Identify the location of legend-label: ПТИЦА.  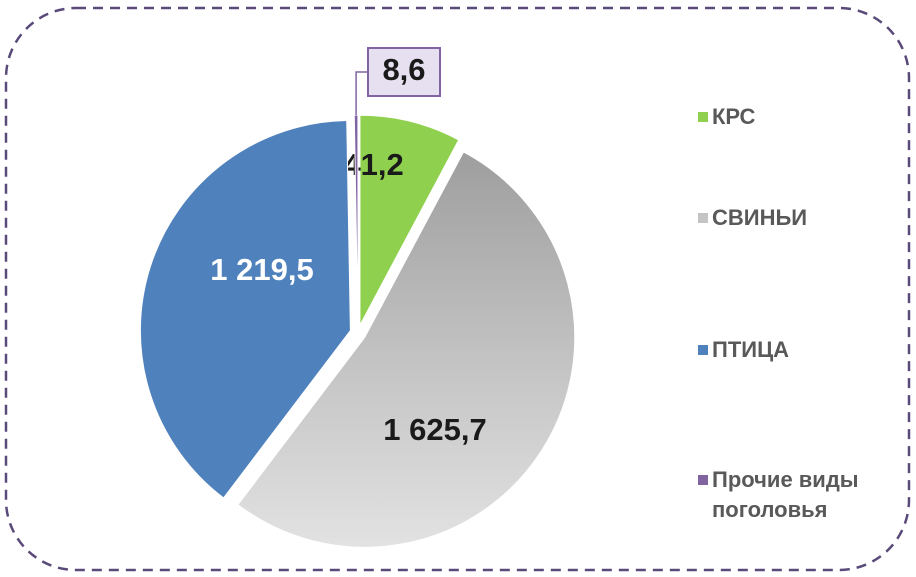
(751, 349).